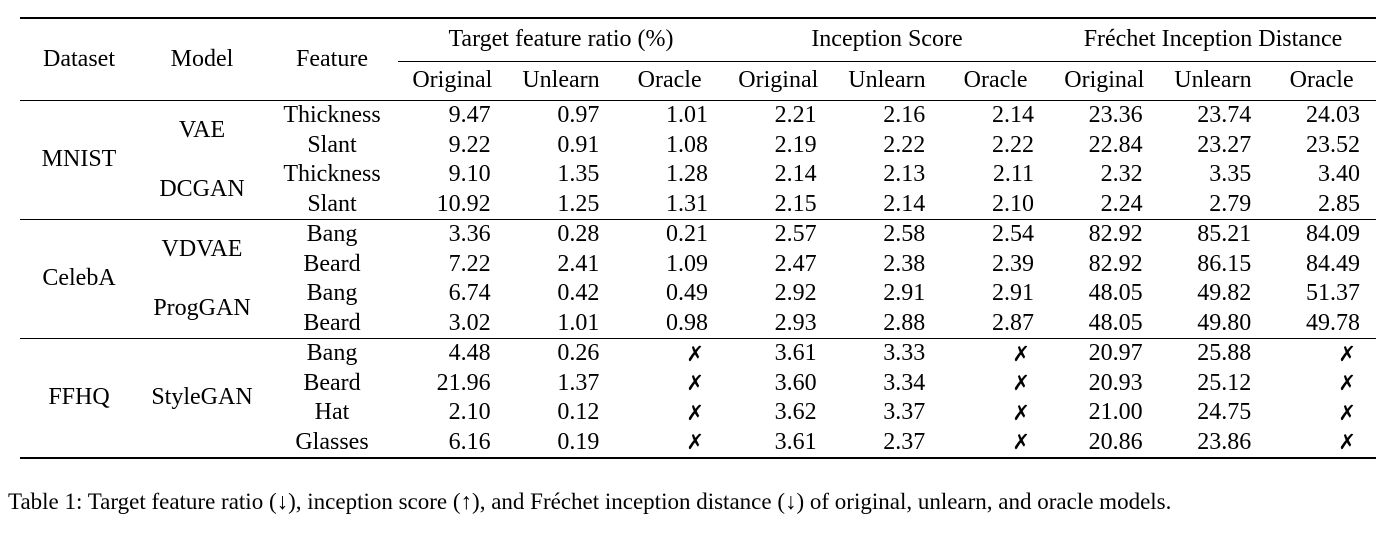 This screenshot has width=1393, height=547. I want to click on value-cell: 1.09, so click(686, 263).